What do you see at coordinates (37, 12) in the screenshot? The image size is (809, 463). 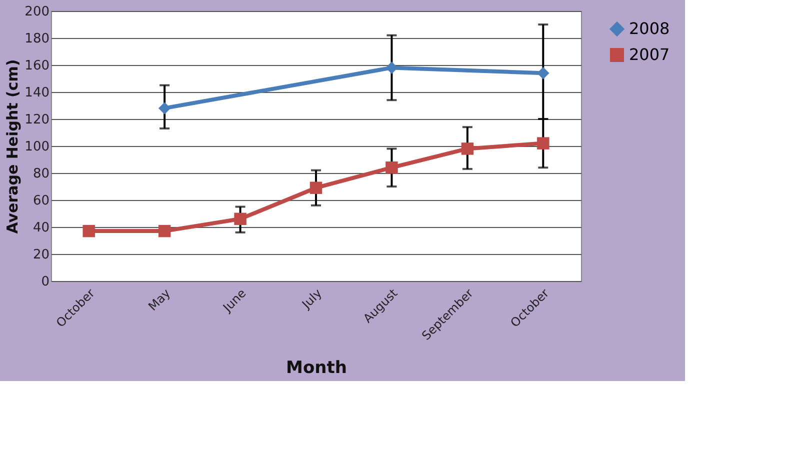 I see `y-tick-label: 200` at bounding box center [37, 12].